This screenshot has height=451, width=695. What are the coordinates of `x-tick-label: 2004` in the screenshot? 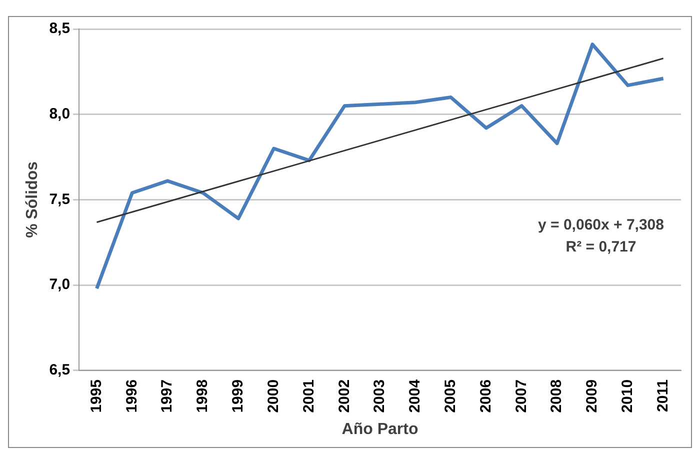 It's located at (415, 395).